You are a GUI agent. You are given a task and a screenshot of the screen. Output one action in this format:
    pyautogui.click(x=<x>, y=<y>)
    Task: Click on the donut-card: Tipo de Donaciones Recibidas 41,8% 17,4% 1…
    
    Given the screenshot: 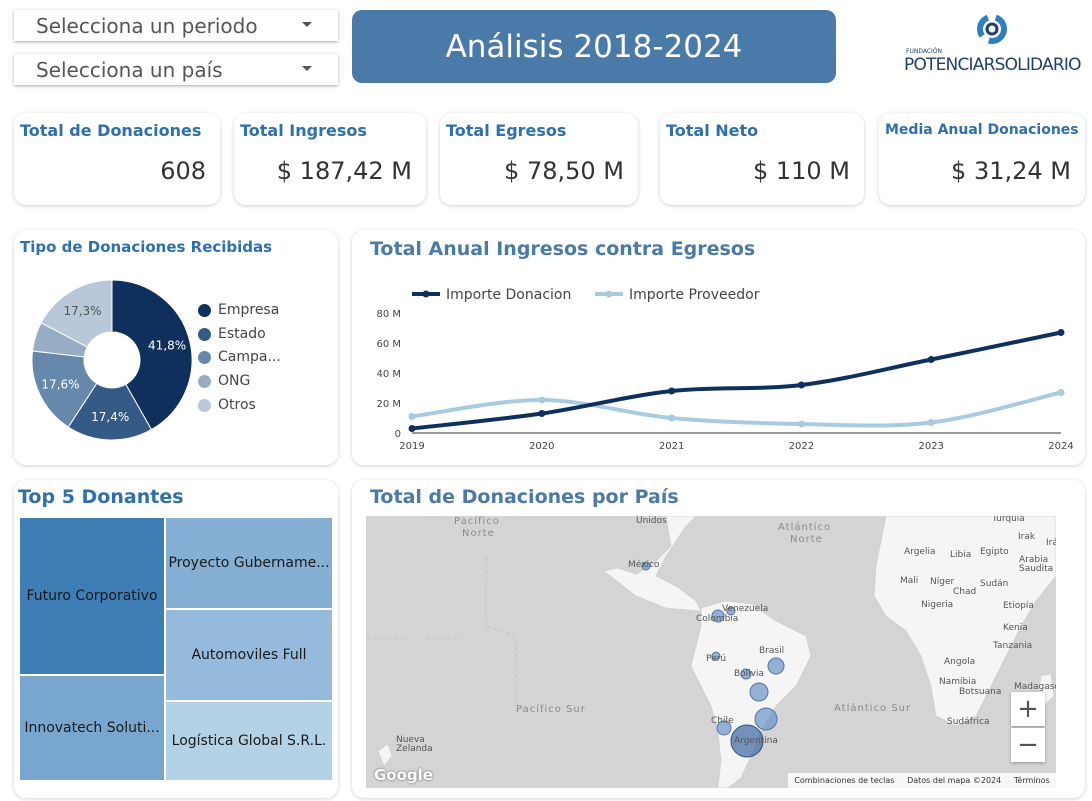 What is the action you would take?
    pyautogui.click(x=176, y=347)
    